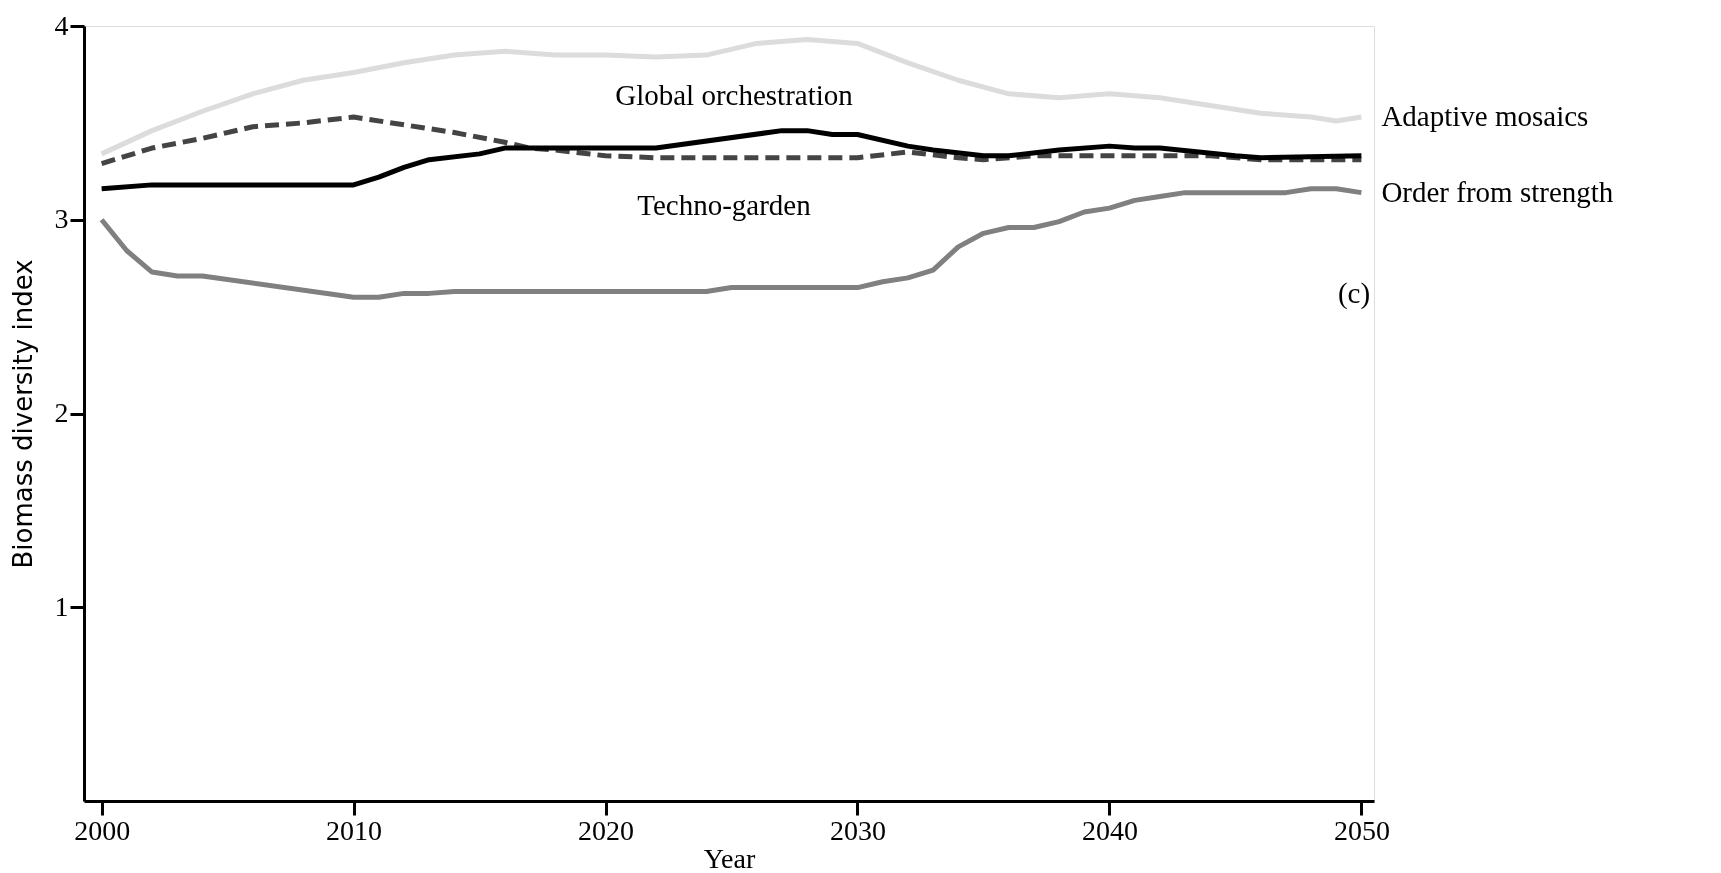  What do you see at coordinates (61, 219) in the screenshot?
I see `y-tick-label: 3` at bounding box center [61, 219].